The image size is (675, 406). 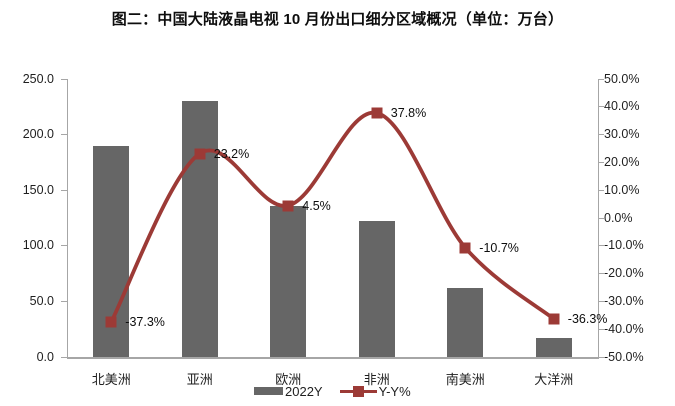 I want to click on chart-title: 图二：中国大陆液晶电视 10 月份出口细分区域概况（单位：万台）, so click(x=337, y=19).